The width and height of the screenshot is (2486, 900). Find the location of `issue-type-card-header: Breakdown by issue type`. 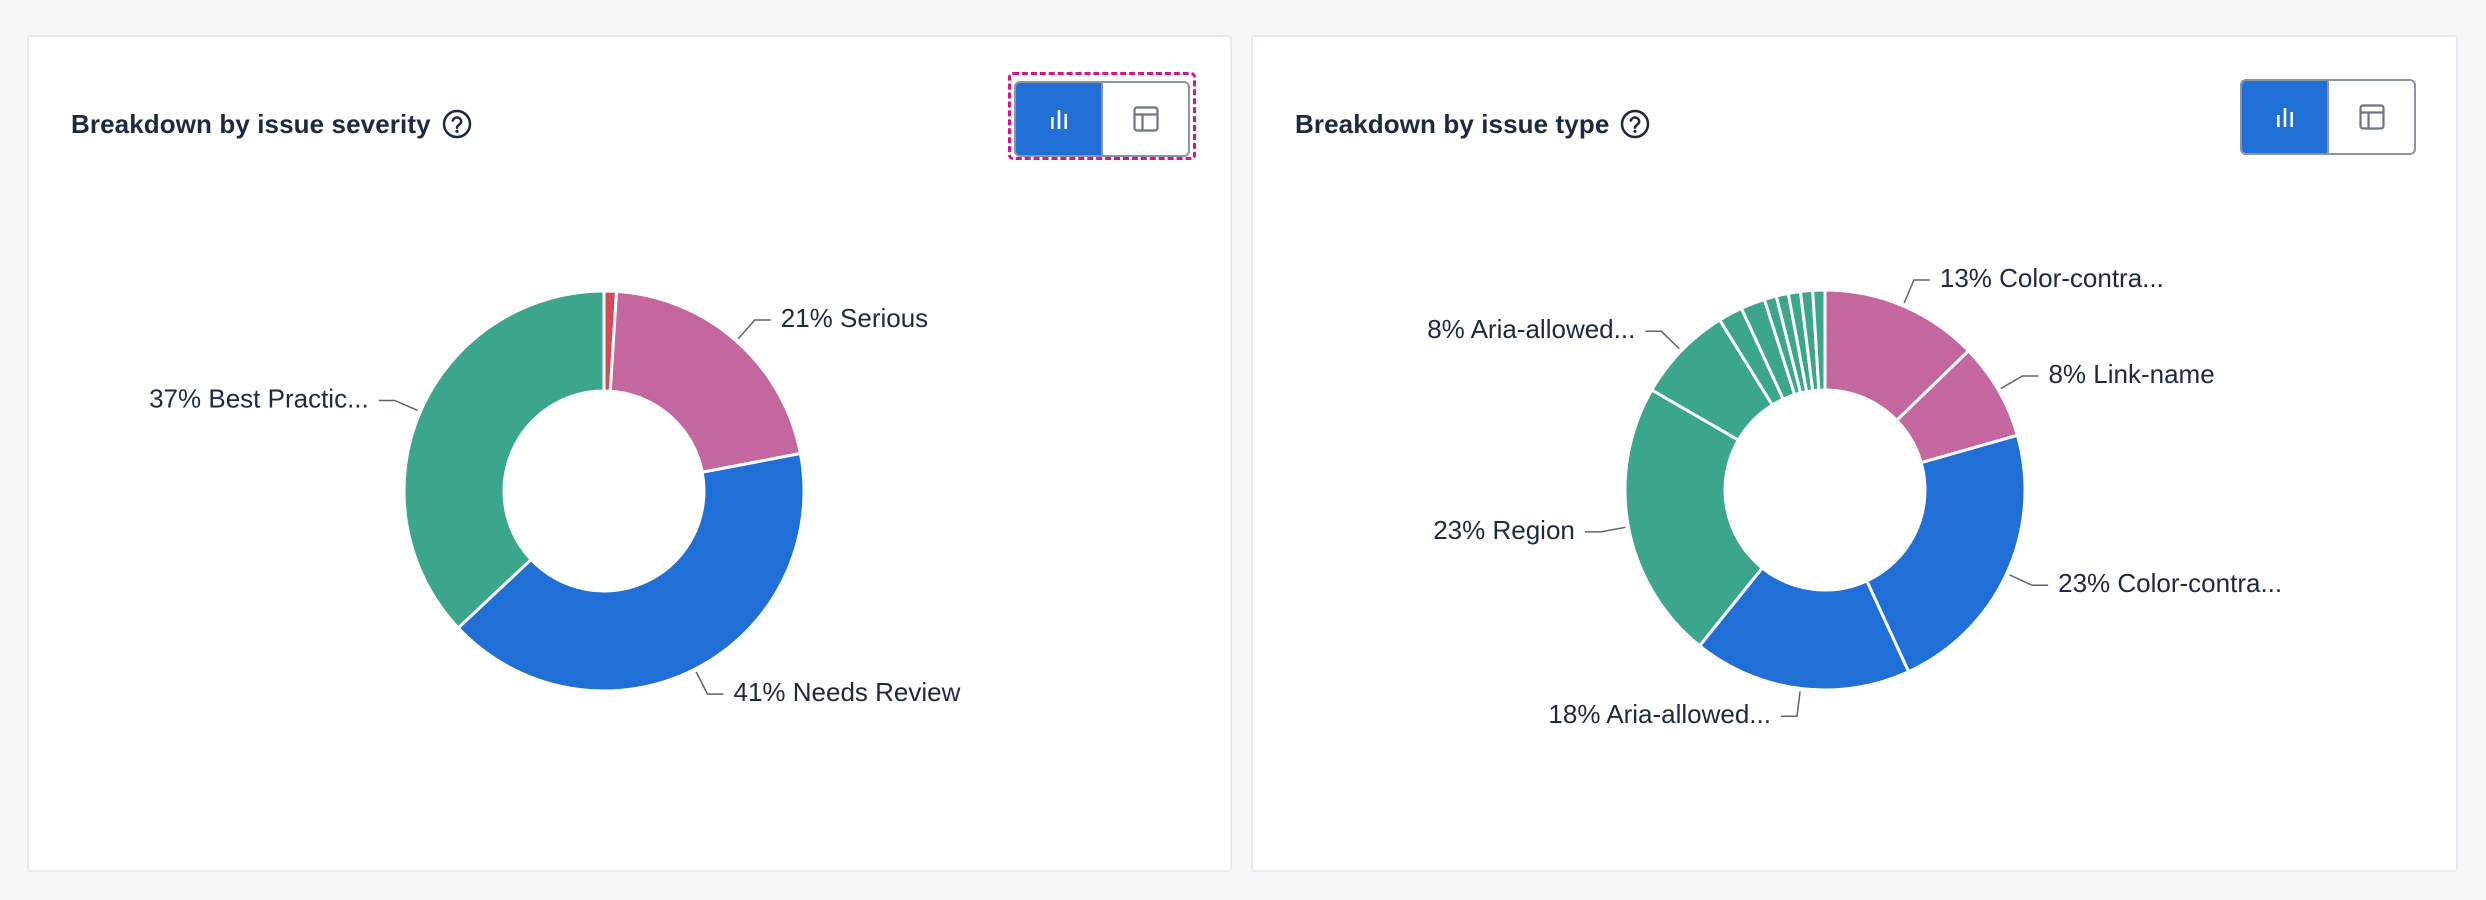

issue-type-card-header: Breakdown by issue type is located at coordinates (1473, 124).